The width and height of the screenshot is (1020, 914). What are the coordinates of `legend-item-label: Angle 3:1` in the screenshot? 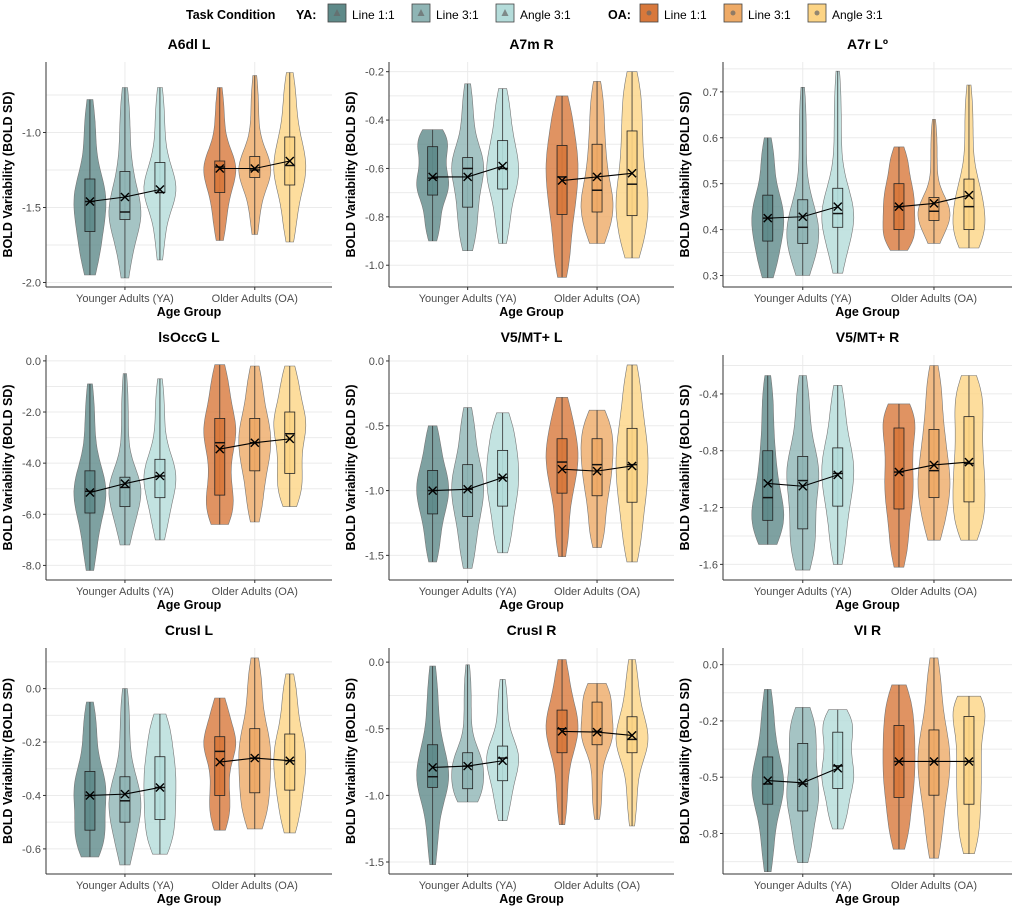 It's located at (857, 15).